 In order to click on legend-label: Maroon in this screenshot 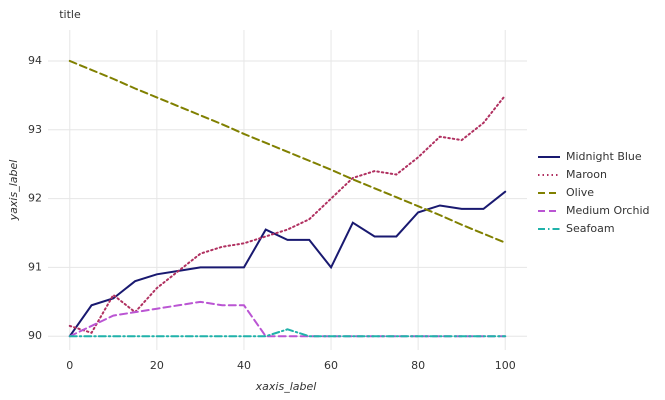, I will do `click(586, 174)`.